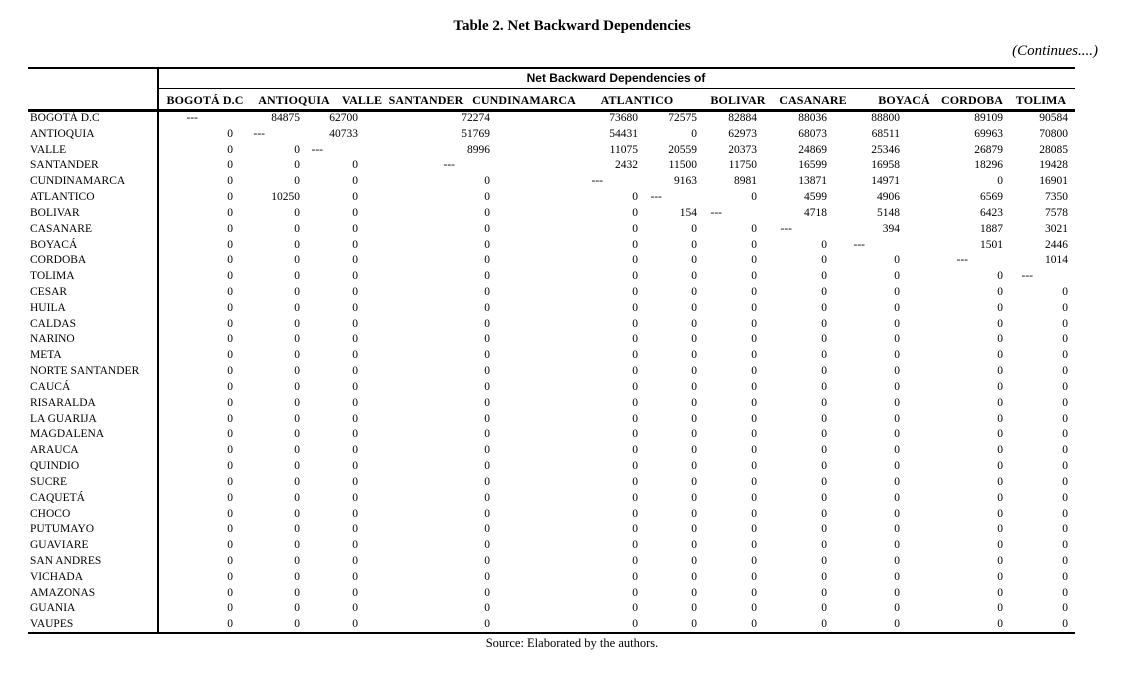  I want to click on value-cell: 16599, so click(812, 165).